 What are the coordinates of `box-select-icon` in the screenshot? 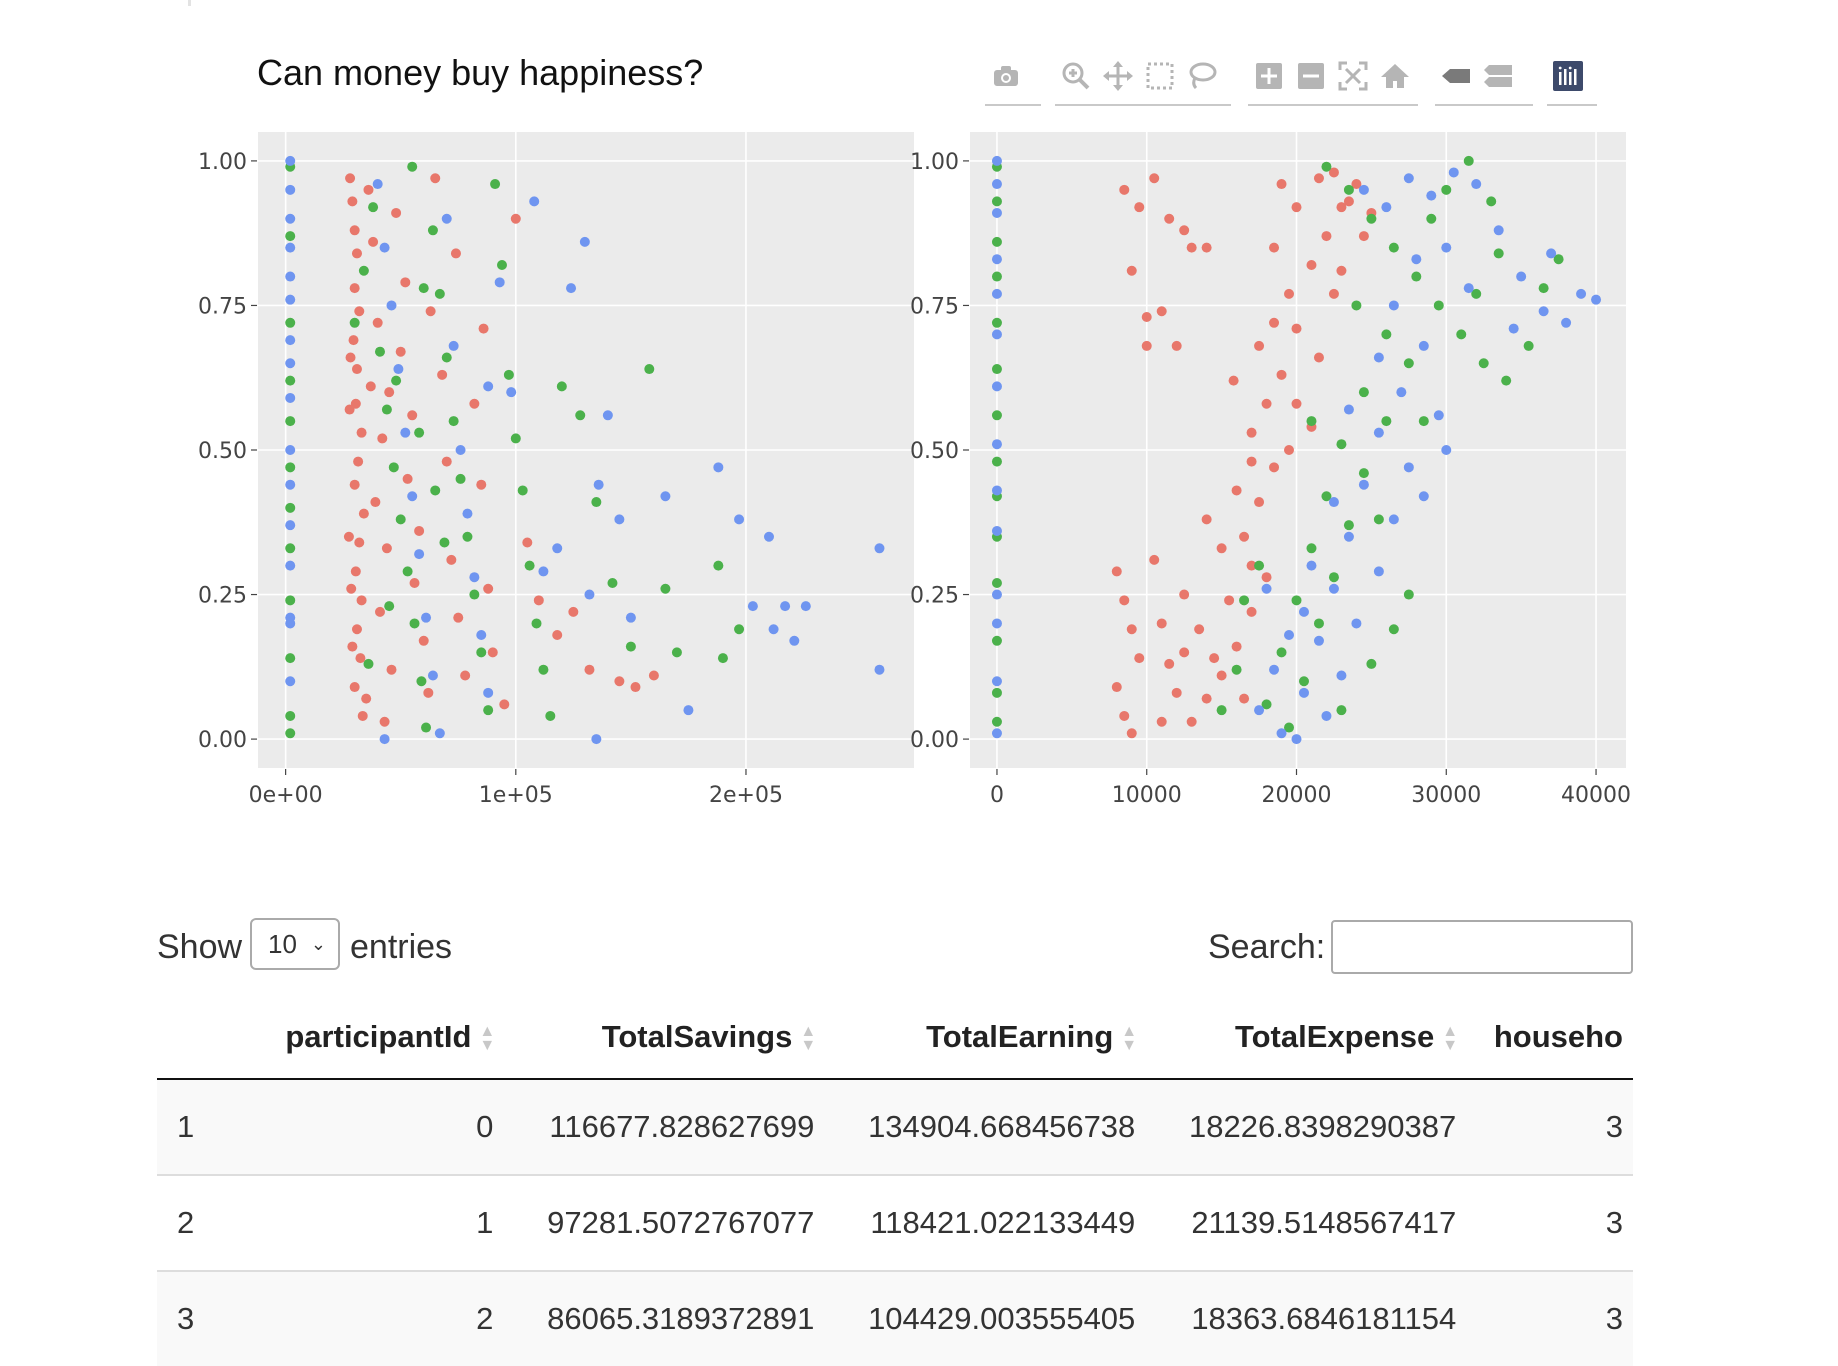 It's located at (1160, 76).